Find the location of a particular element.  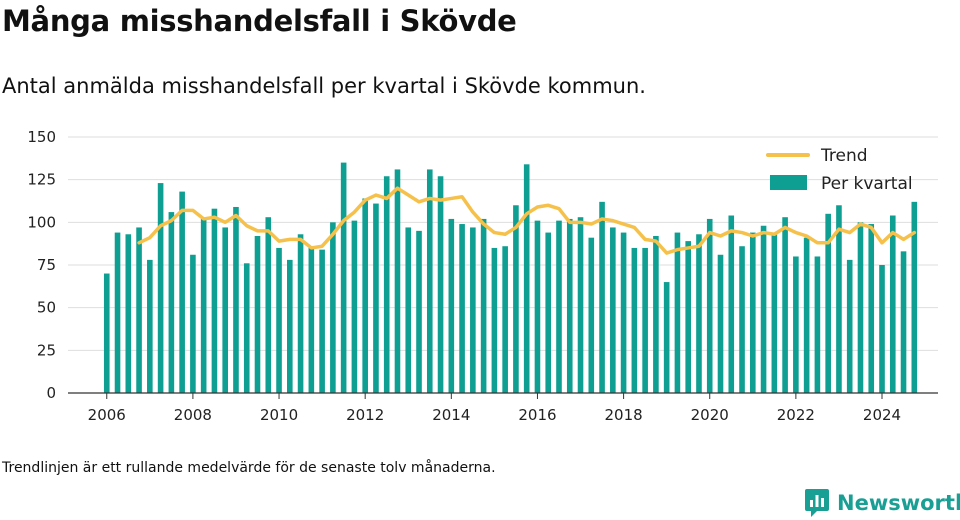

x-axis: 2006 2008 2010 2012 2014 2016 2018 2020 2022 2024 is located at coordinates (503, 408).